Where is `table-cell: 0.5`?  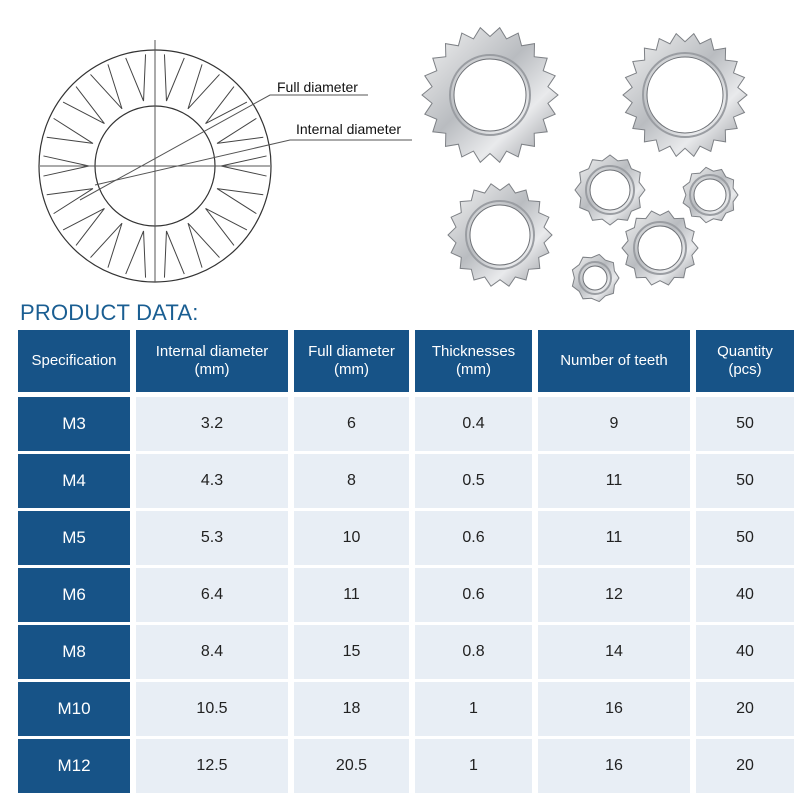
table-cell: 0.5 is located at coordinates (473, 479).